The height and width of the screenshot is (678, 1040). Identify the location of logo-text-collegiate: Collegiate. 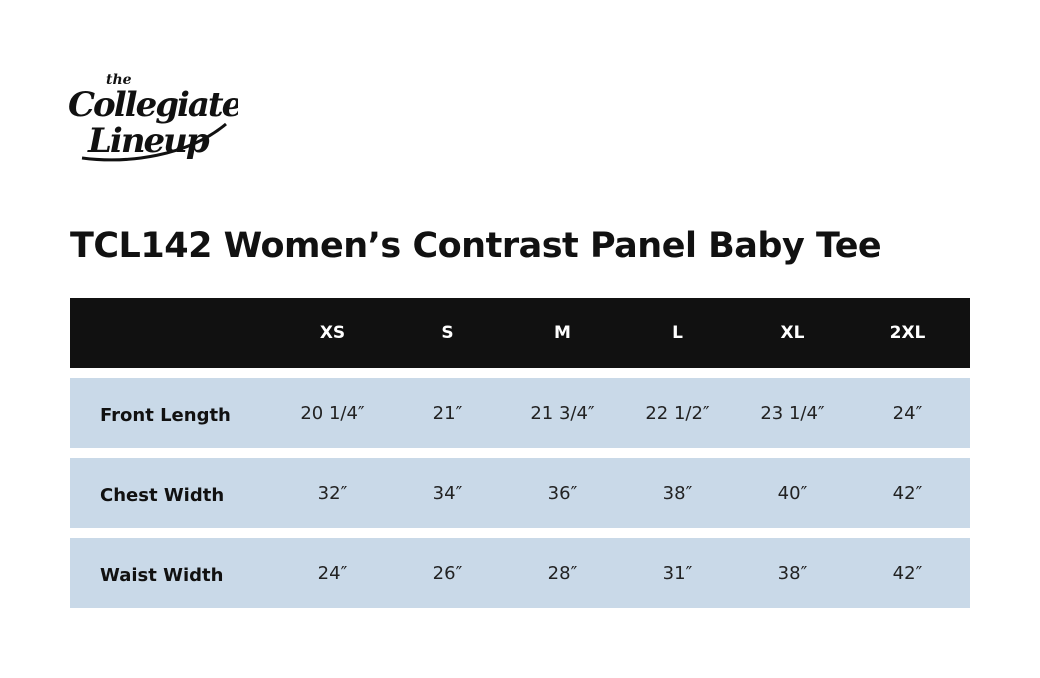
(153, 105).